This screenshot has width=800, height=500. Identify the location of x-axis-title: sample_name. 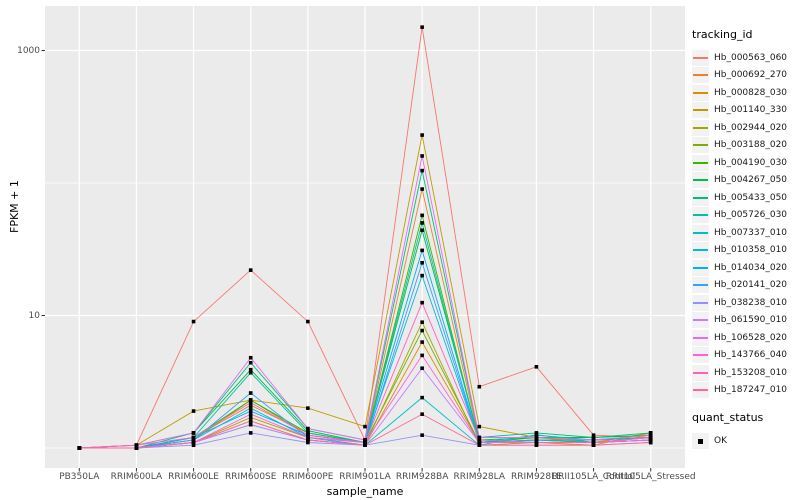
(365, 491).